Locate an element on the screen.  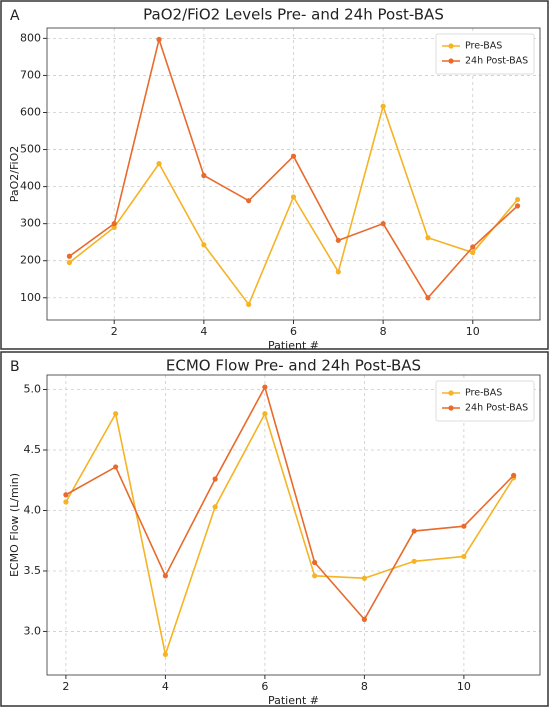
panel-label: A is located at coordinates (15, 16).